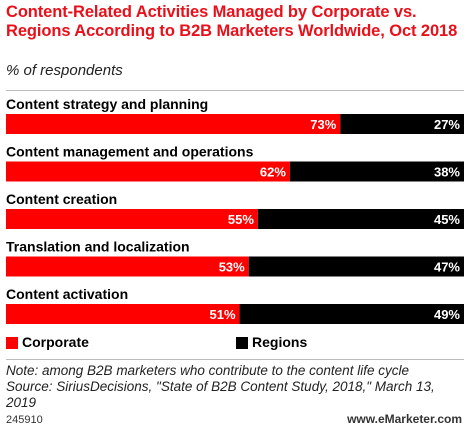 This screenshot has height=433, width=470. I want to click on category-label-translation-and-localization: Translation and localization, so click(98, 247).